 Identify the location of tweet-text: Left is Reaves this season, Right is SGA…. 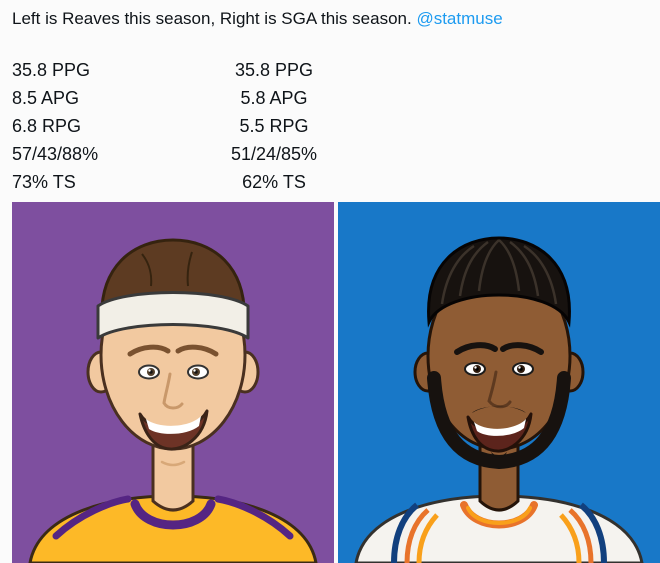
(257, 19).